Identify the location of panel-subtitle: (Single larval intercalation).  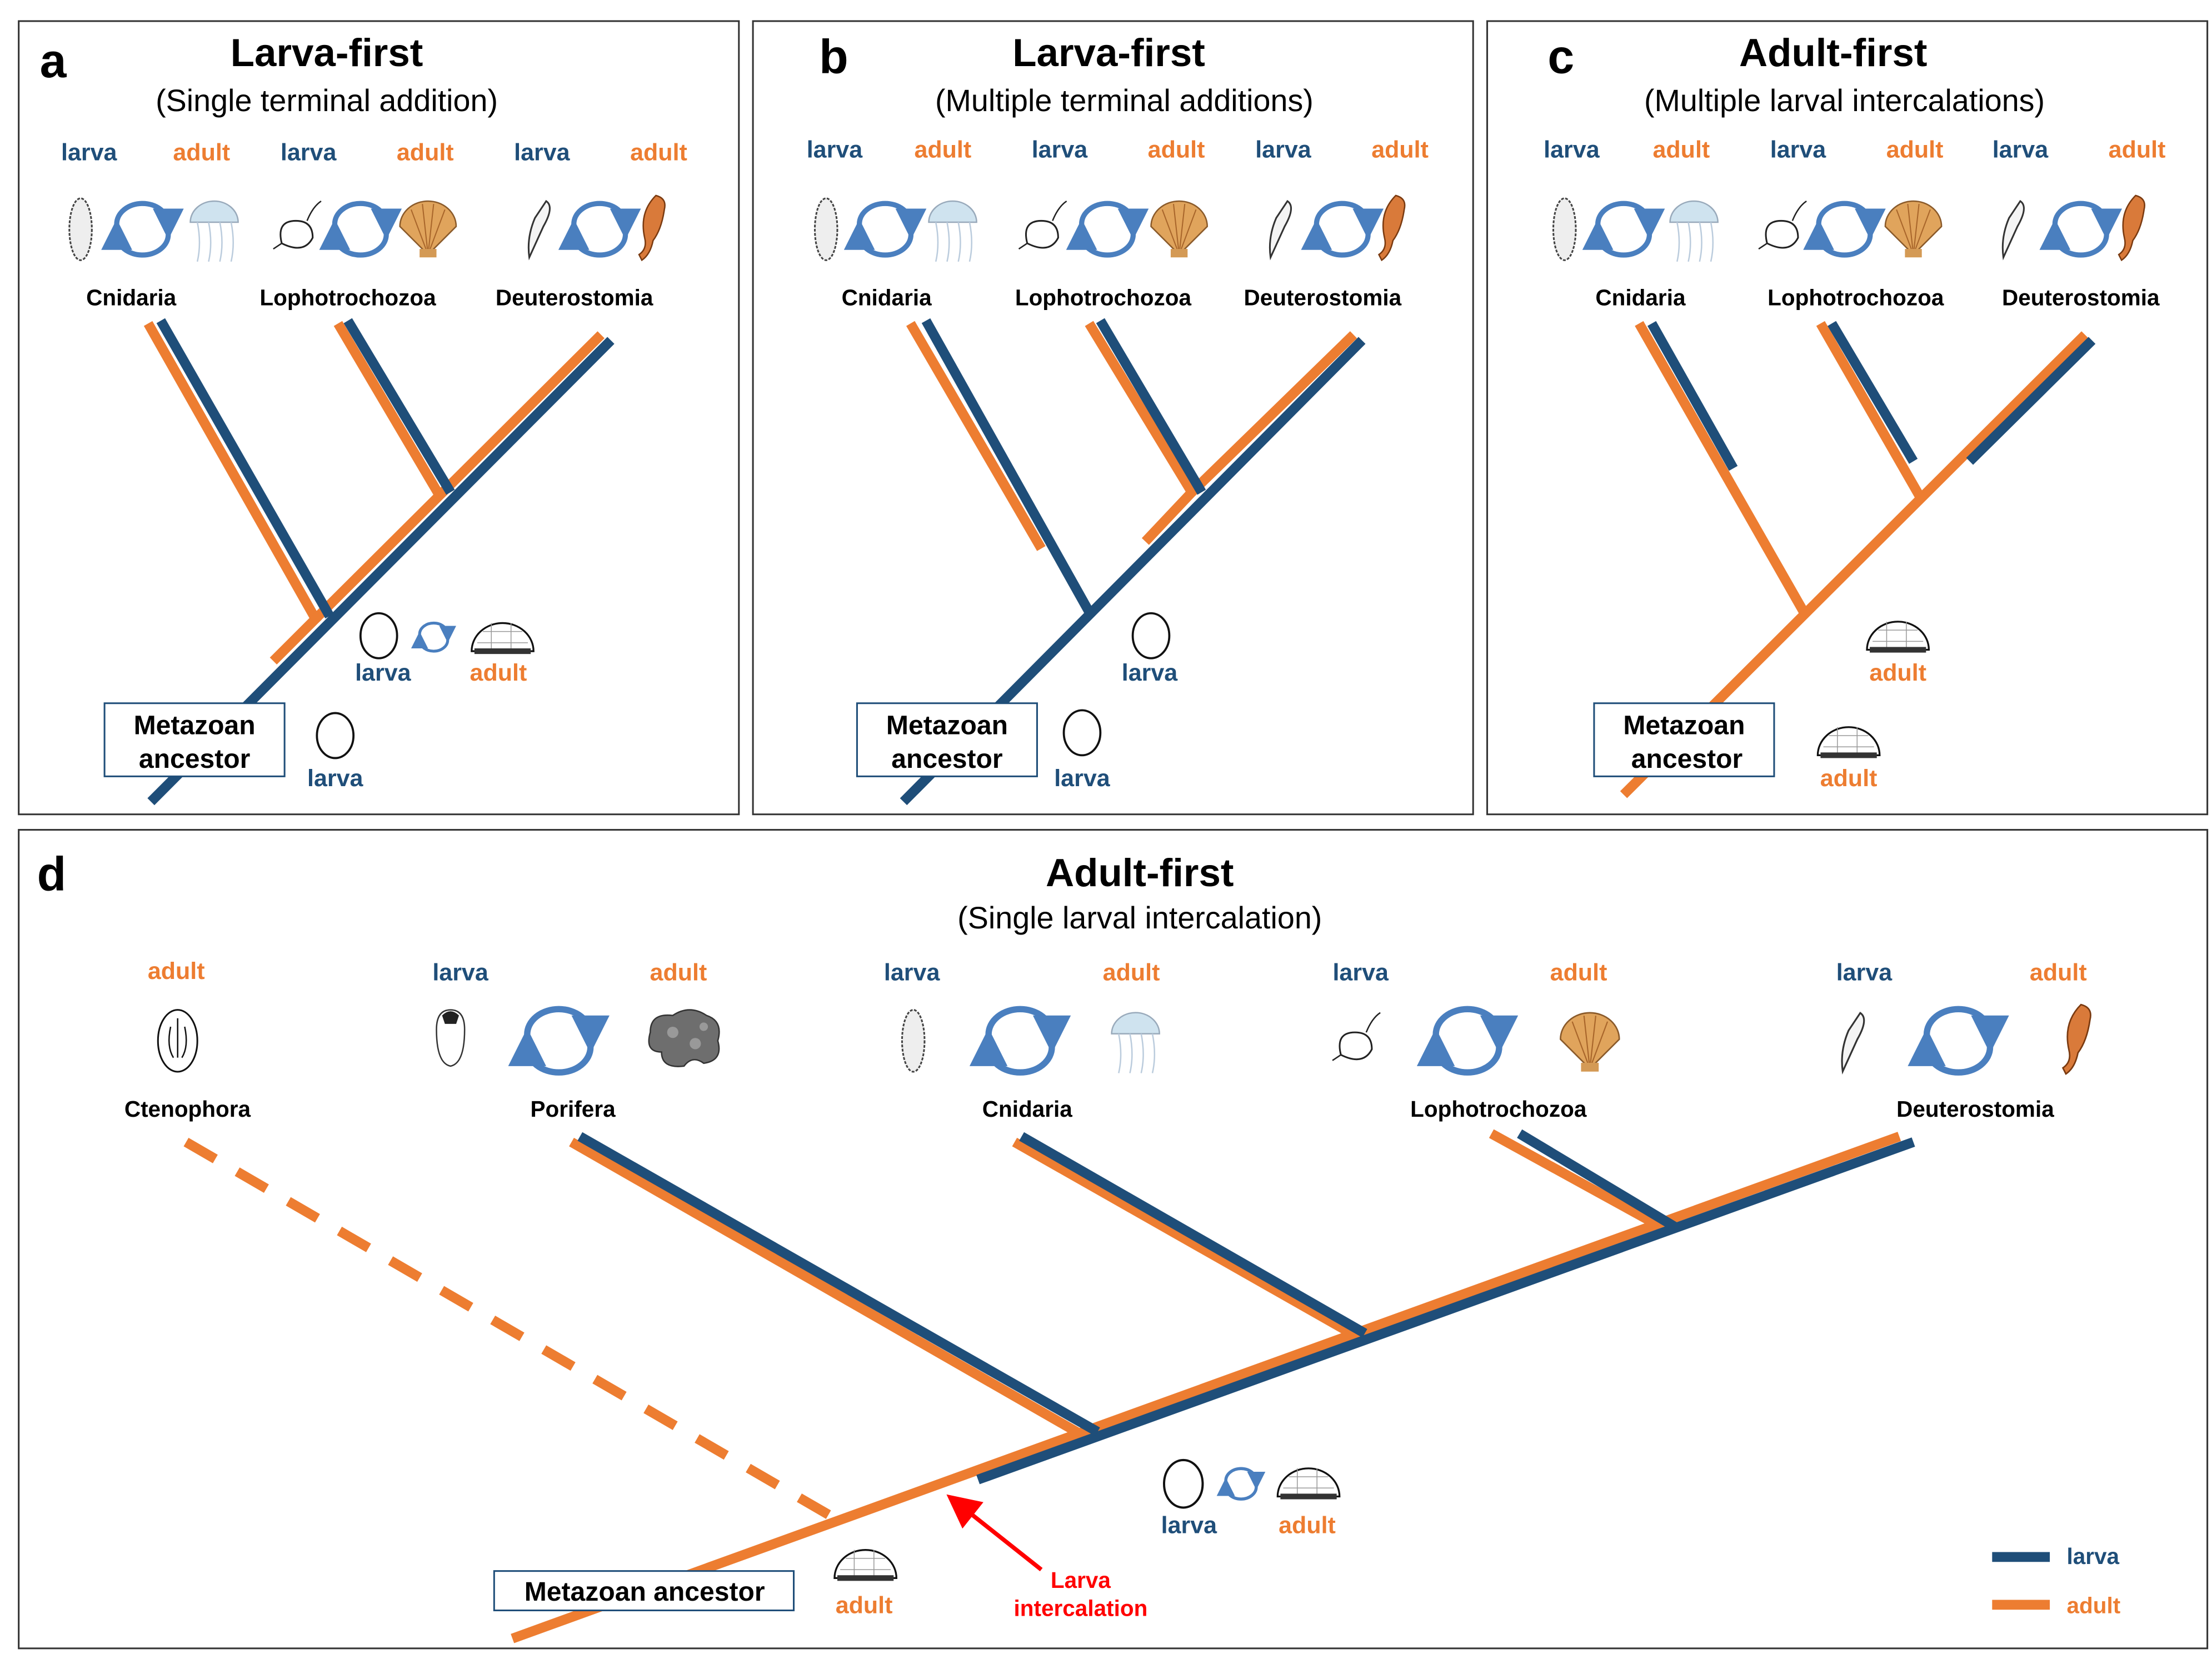
(1139, 918).